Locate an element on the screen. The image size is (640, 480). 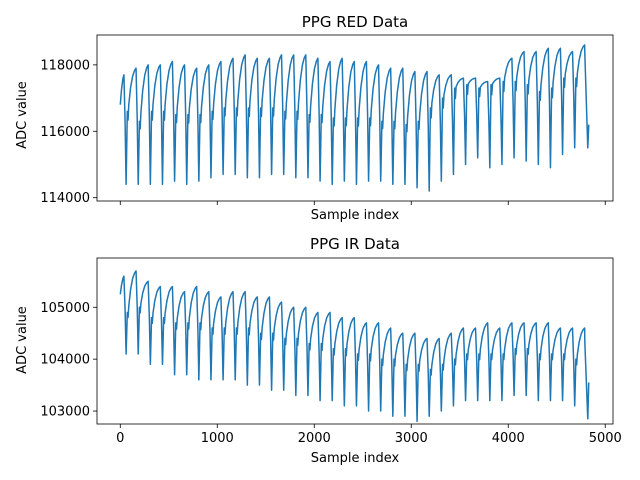
ir-xtick-label: 4000 is located at coordinates (508, 438).